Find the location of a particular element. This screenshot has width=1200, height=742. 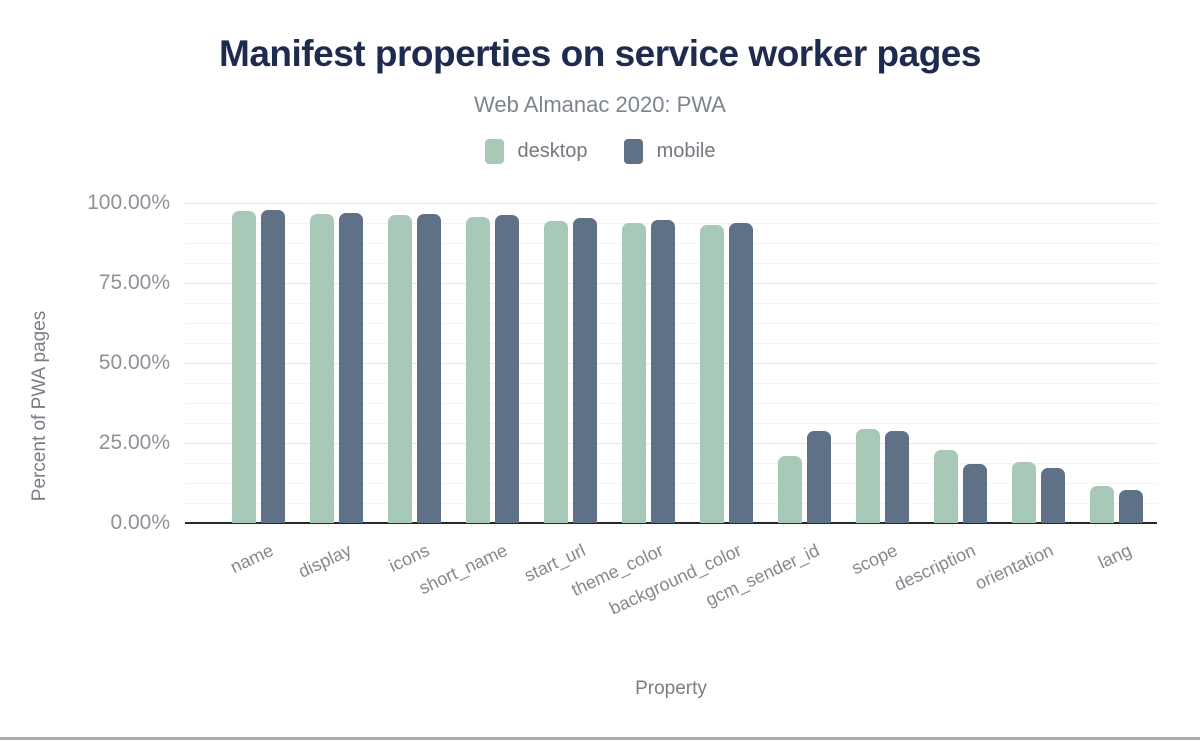

y-tick-label: 75.00% is located at coordinates (134, 282).